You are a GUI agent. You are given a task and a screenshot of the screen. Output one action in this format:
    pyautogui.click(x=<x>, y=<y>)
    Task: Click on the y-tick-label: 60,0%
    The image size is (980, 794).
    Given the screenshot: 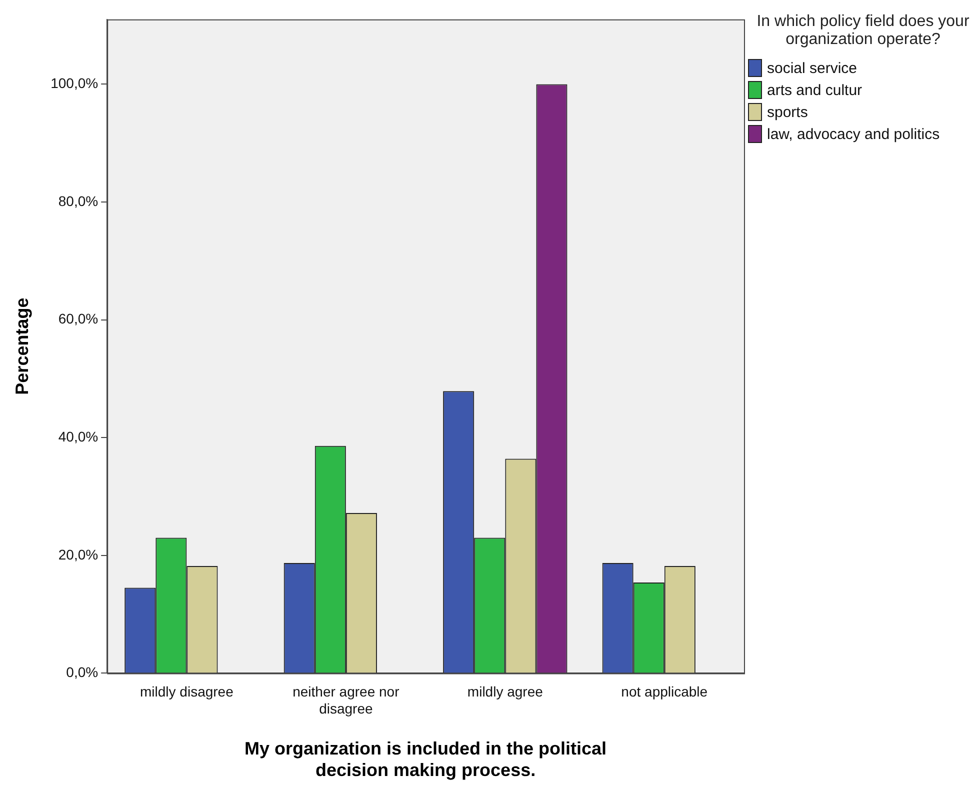 What is the action you would take?
    pyautogui.click(x=78, y=318)
    